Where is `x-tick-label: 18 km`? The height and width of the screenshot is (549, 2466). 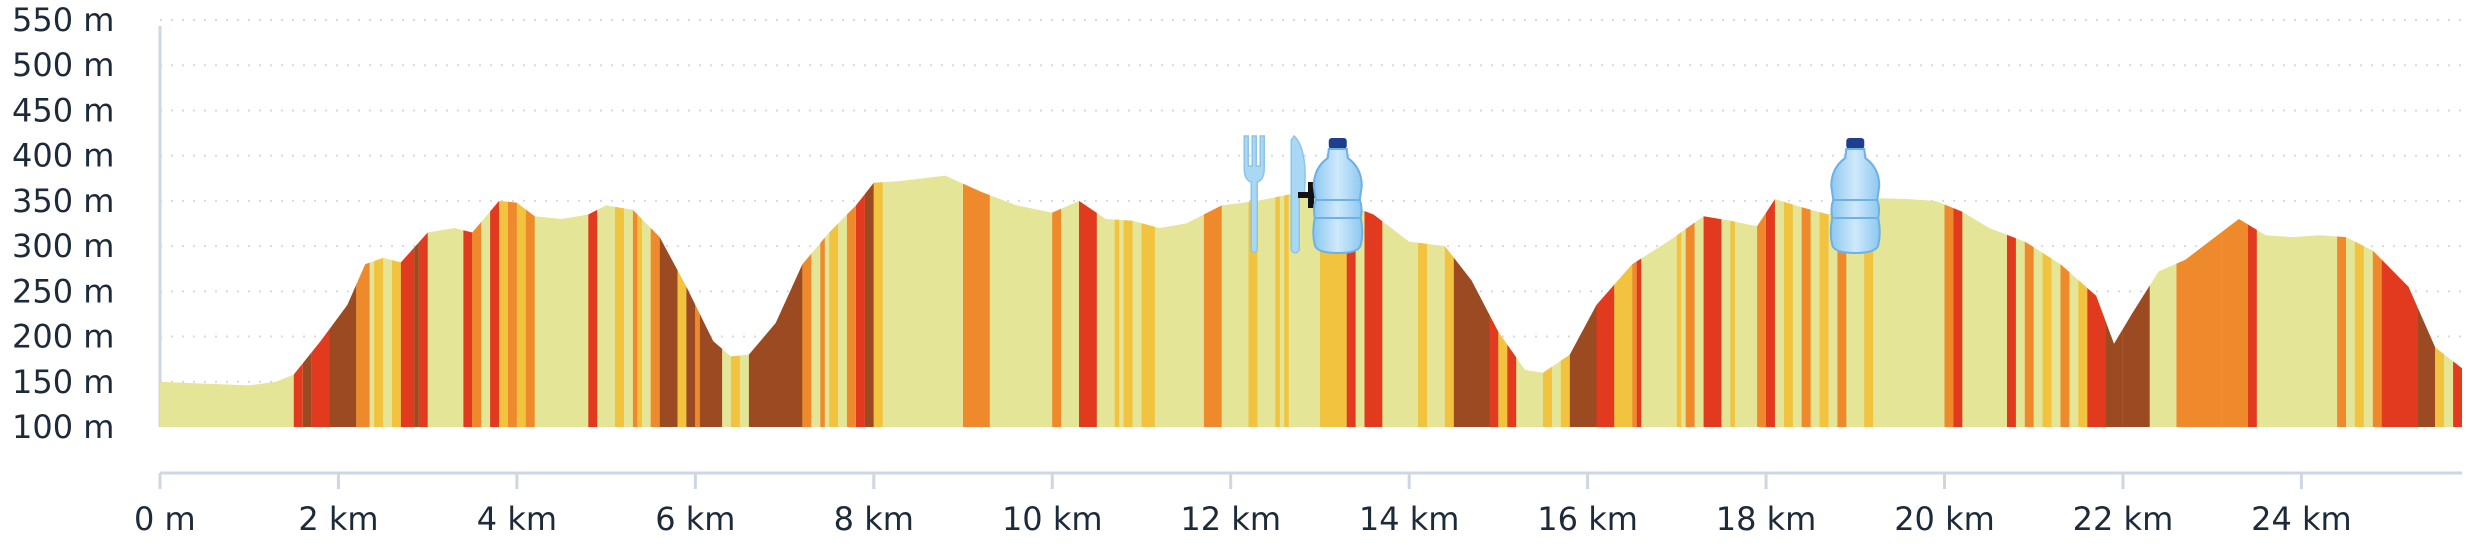 x-tick-label: 18 km is located at coordinates (1766, 519).